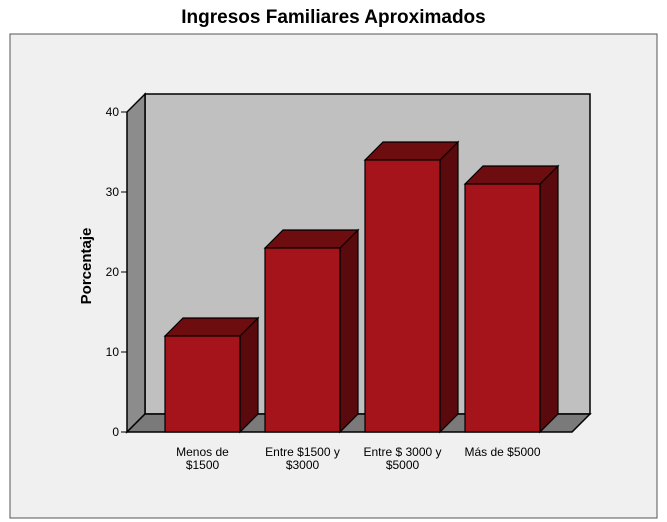 This screenshot has height=522, width=667. I want to click on y-axis: 0 10 20 30 40, so click(117, 272).